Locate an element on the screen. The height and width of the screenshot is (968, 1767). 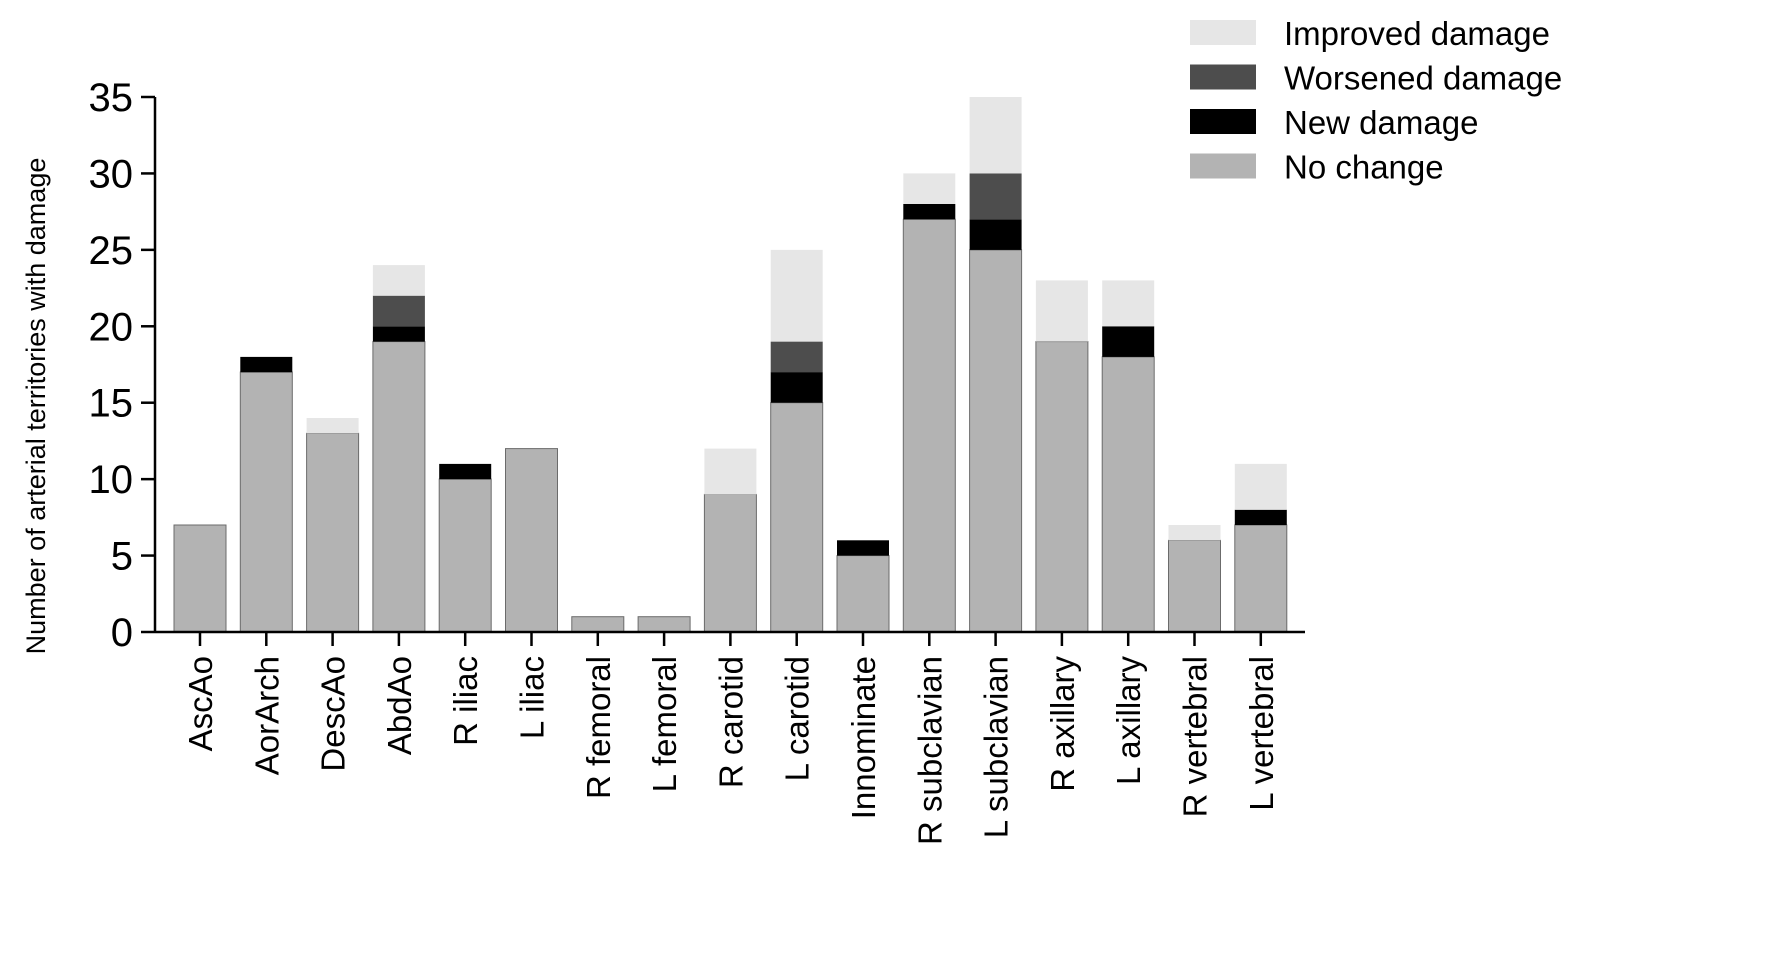
bar-l-axillary-no-change is located at coordinates (1128, 494).